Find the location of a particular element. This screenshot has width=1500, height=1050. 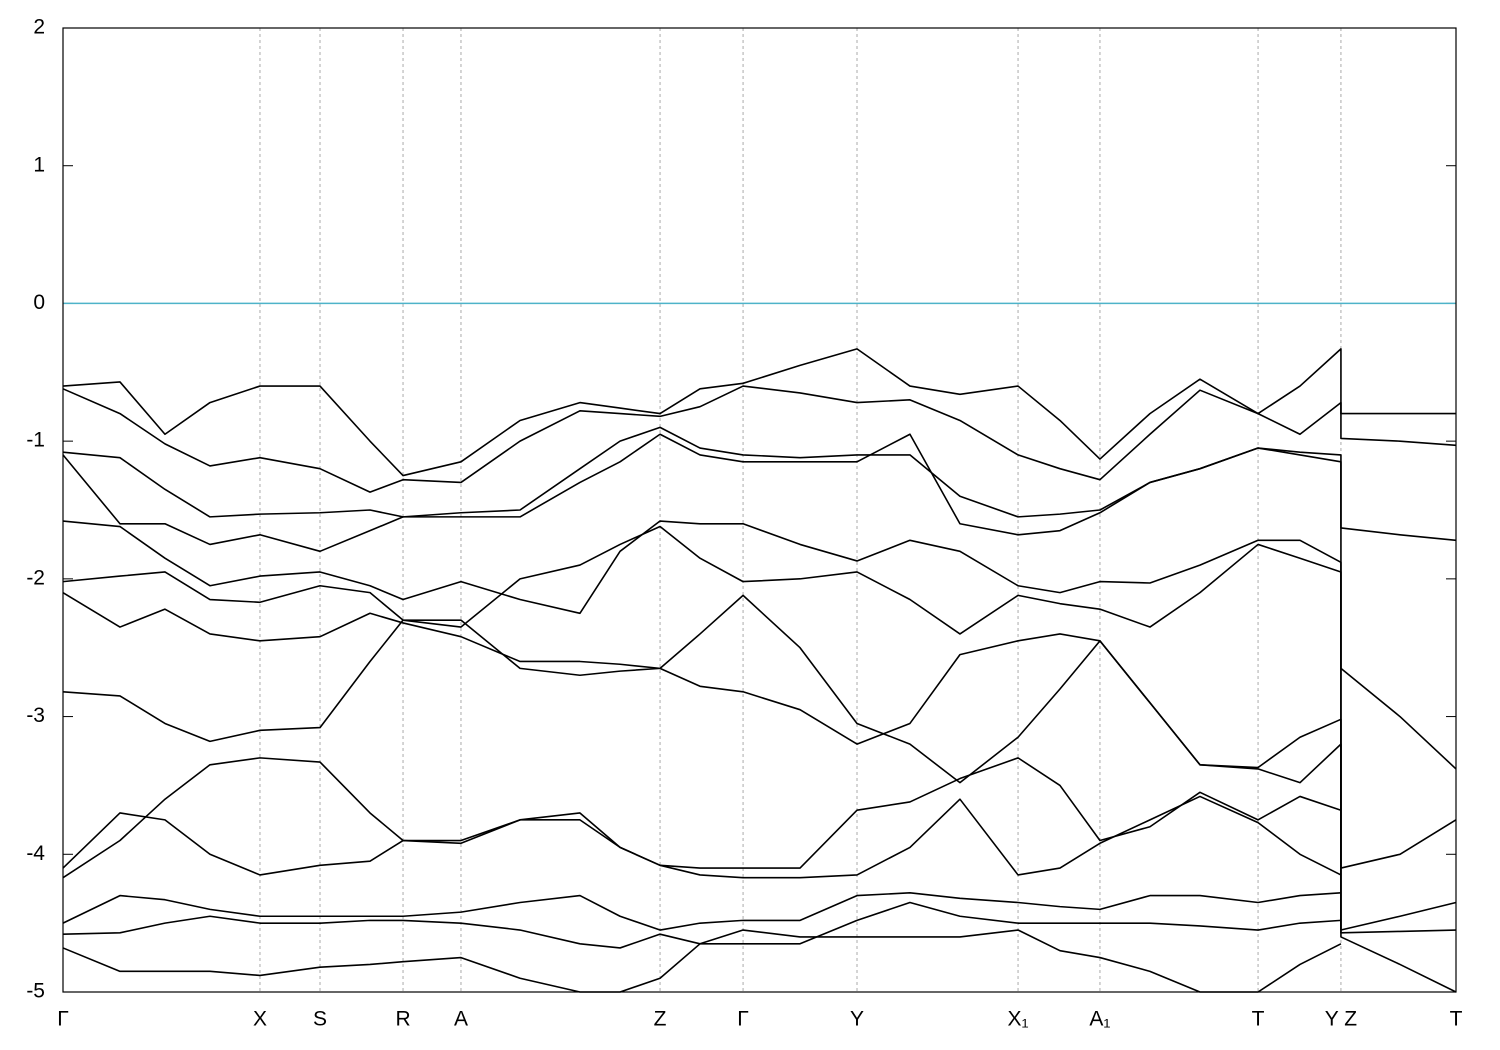

y-tick-label: 2 is located at coordinates (39, 27).